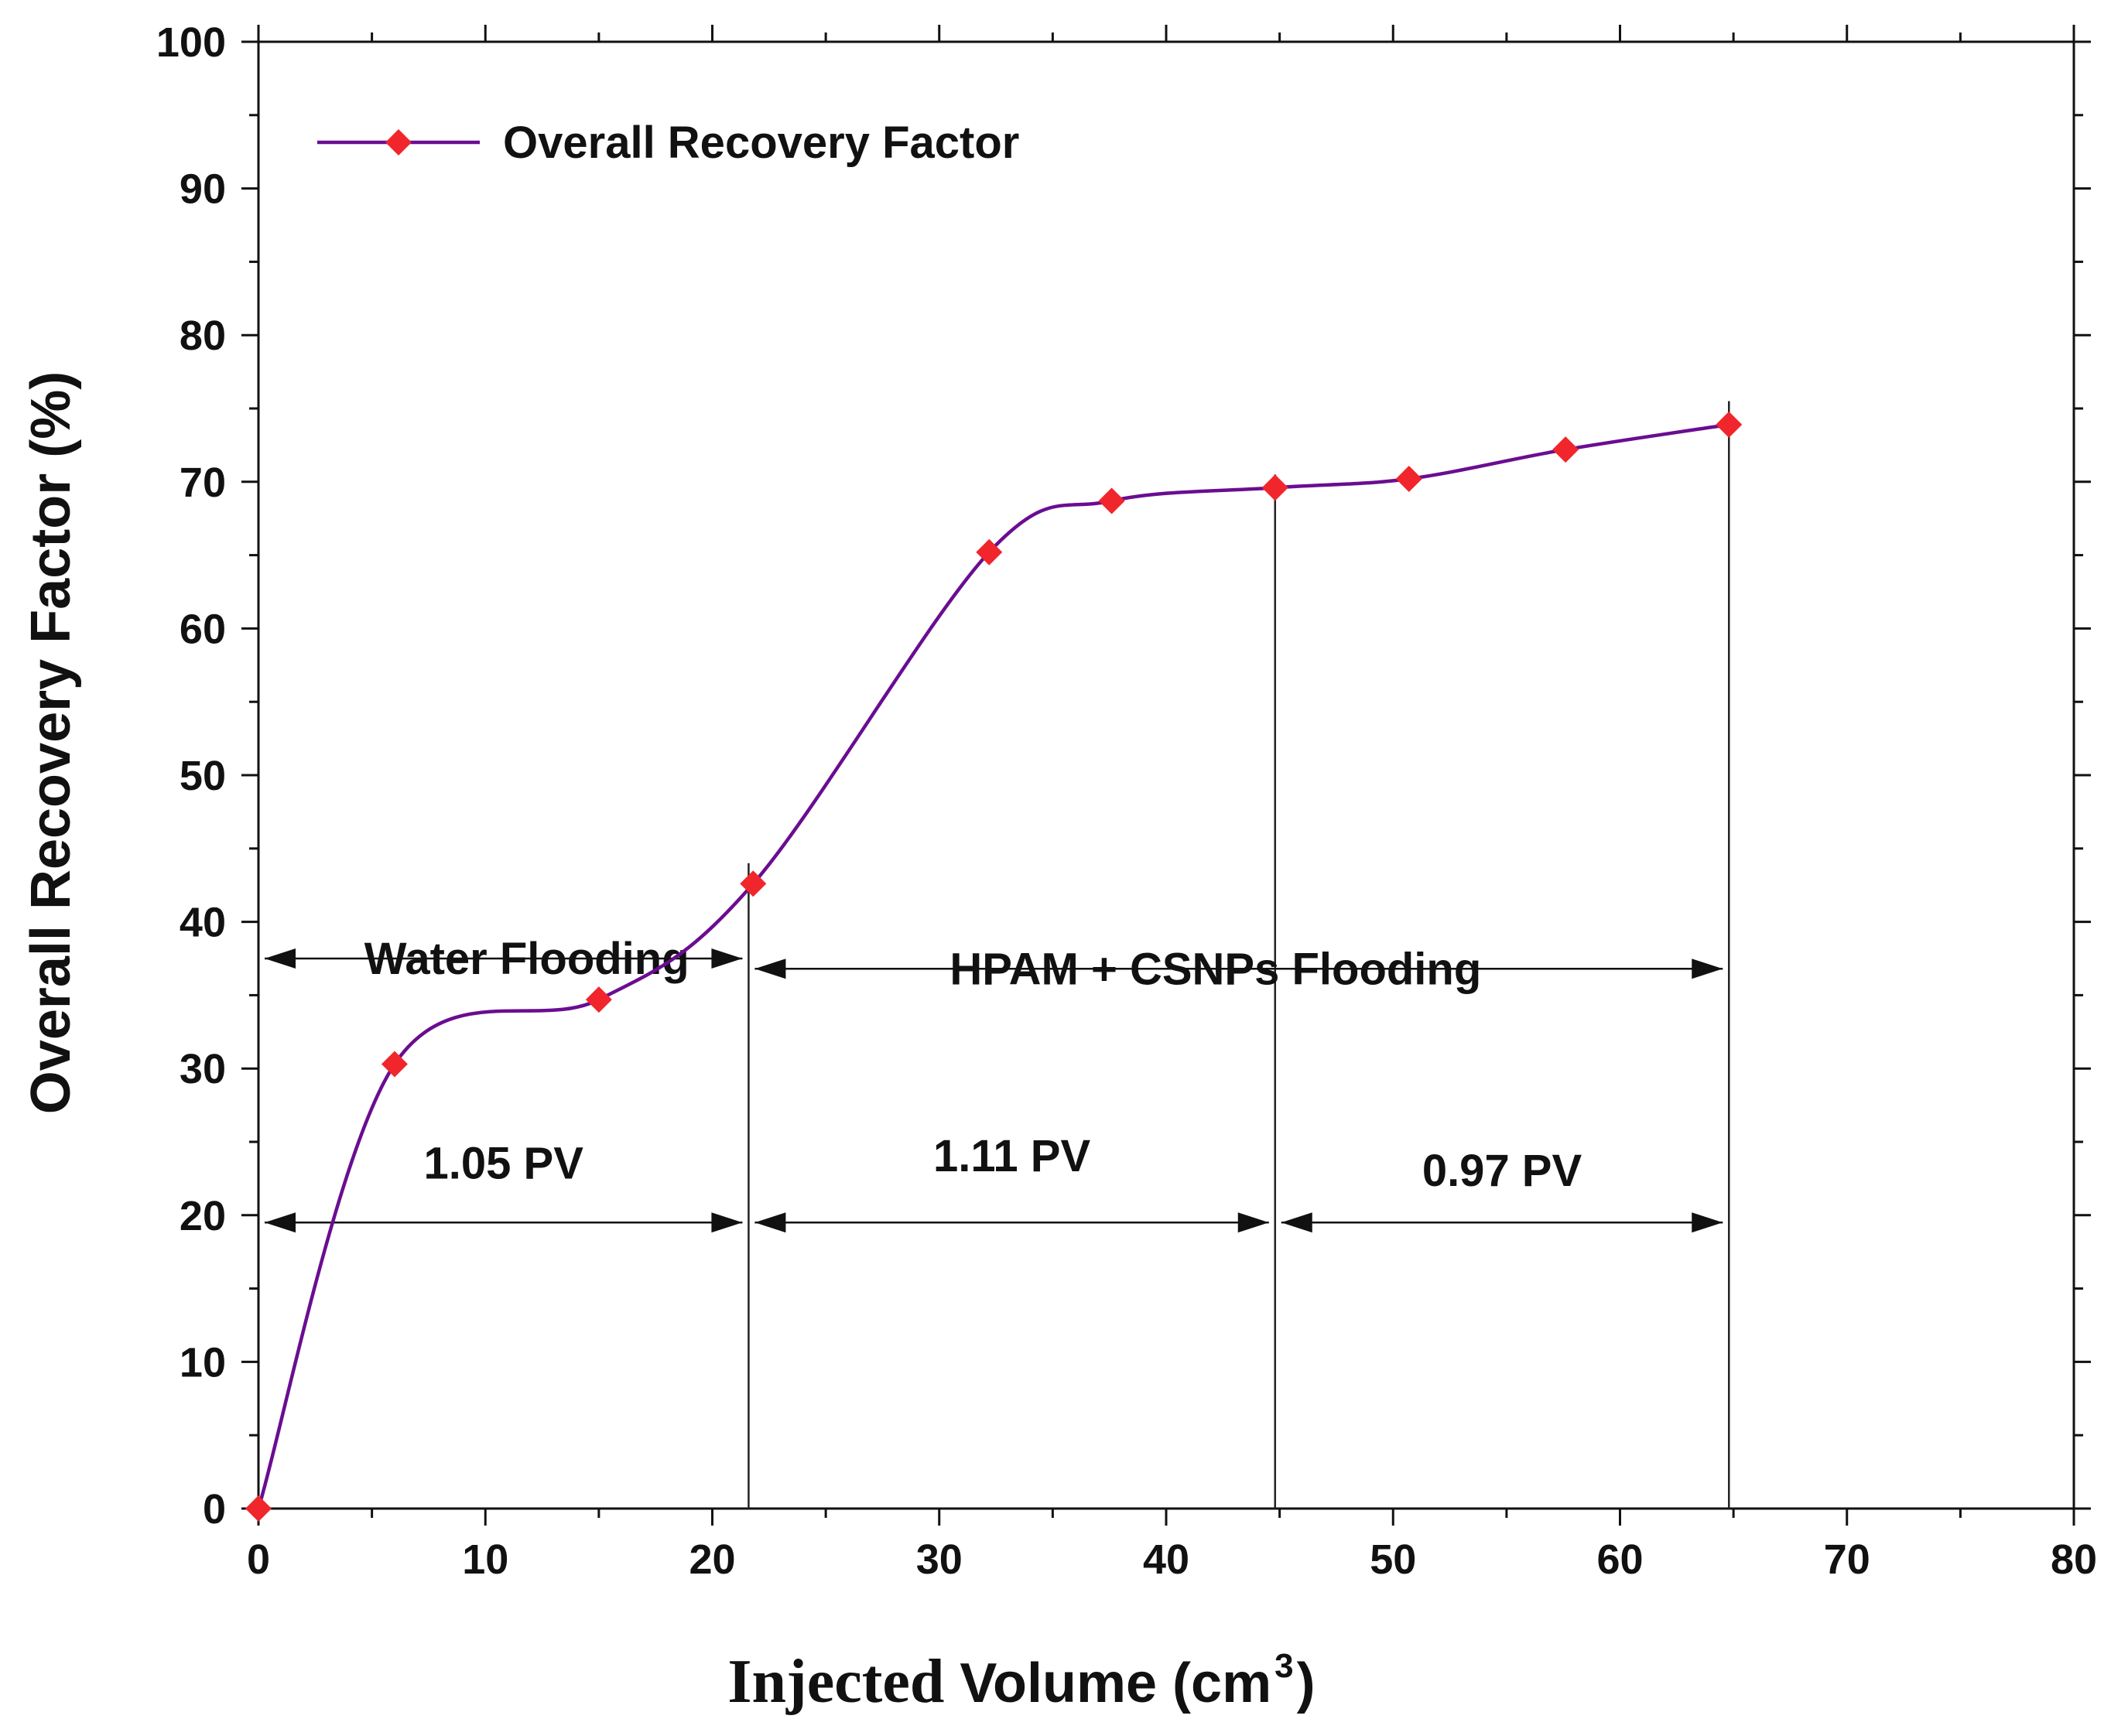 The height and width of the screenshot is (1736, 2111). I want to click on pv-segment-3-arrow-right, so click(1707, 1222).